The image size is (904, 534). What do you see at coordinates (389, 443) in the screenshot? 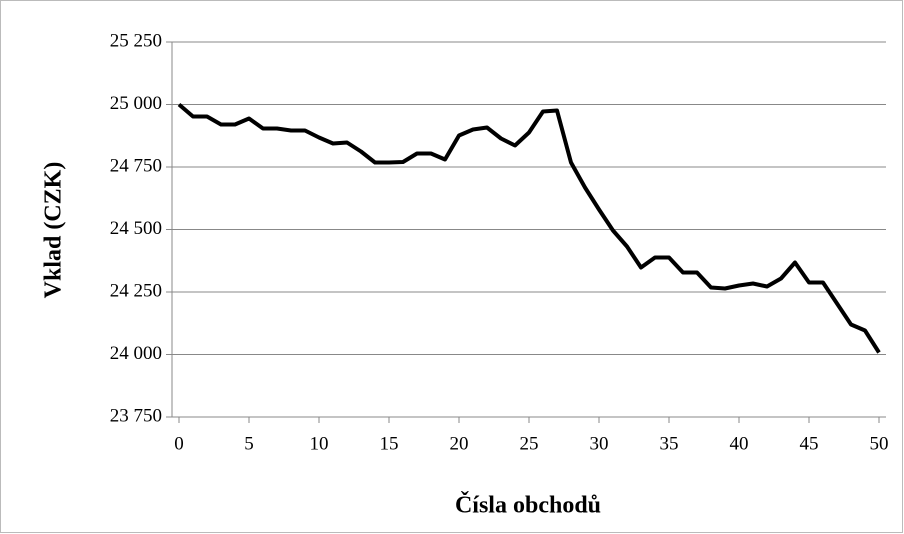
I see `x-tick-label: 15` at bounding box center [389, 443].